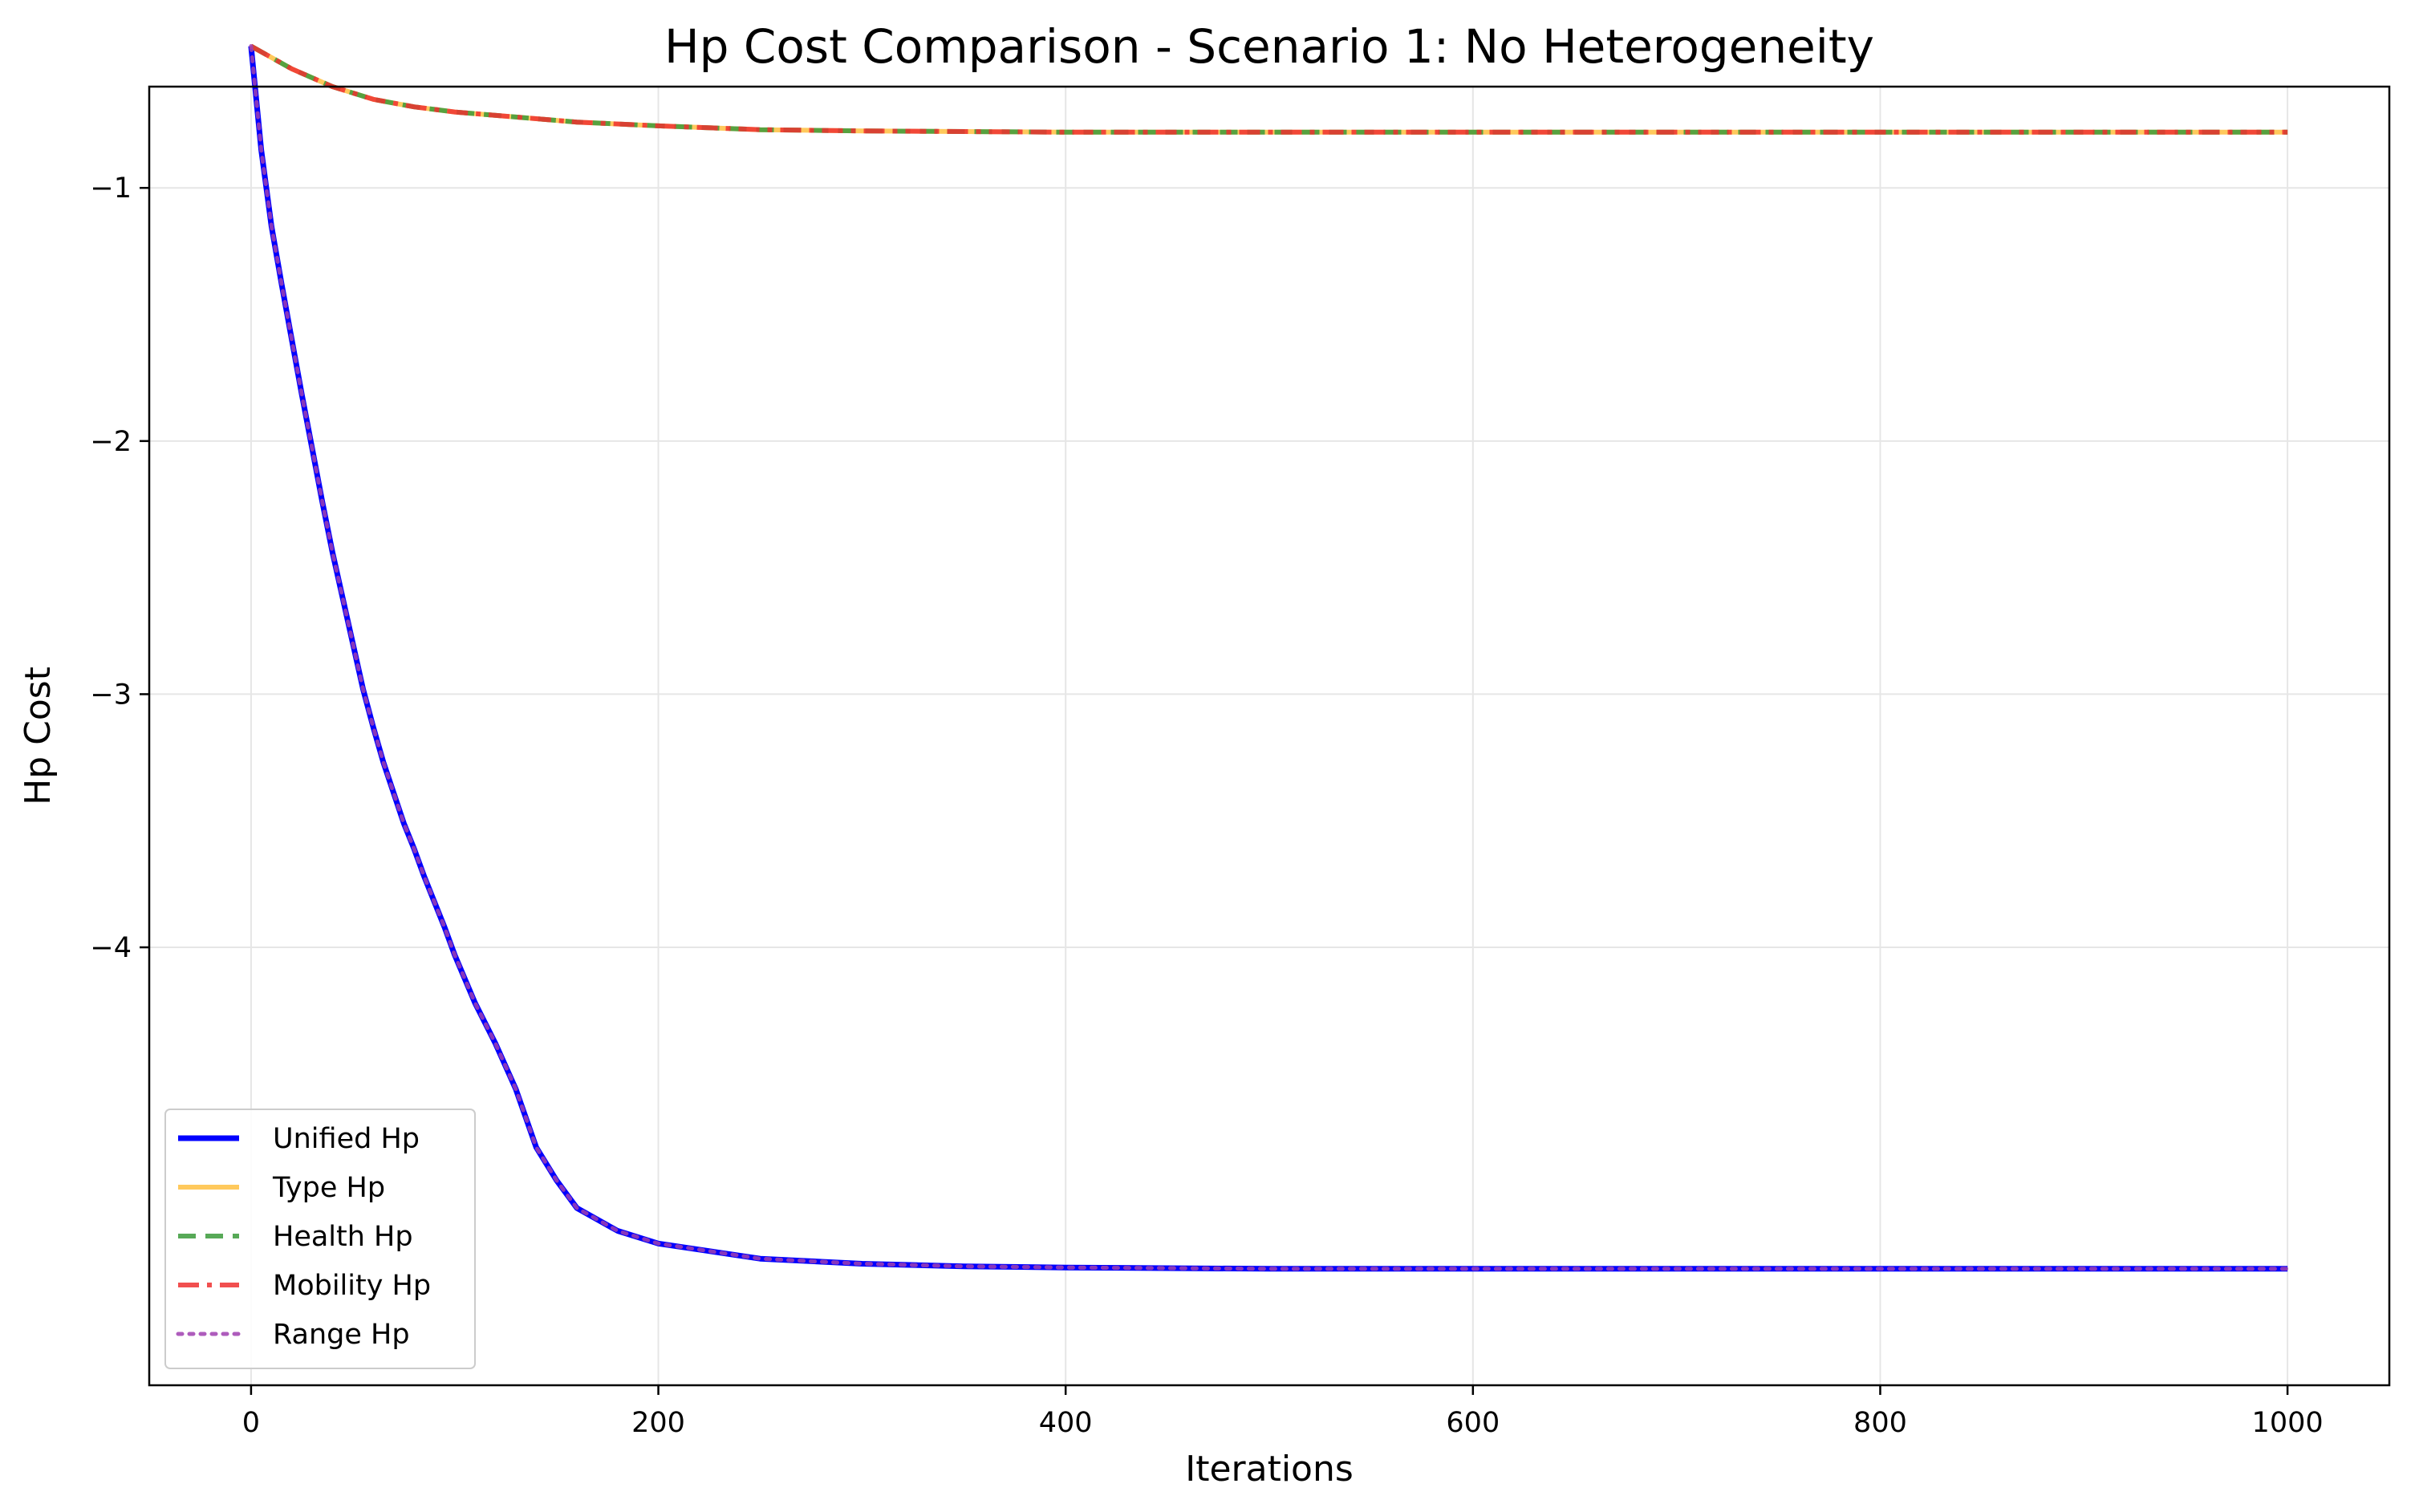 The width and height of the screenshot is (2411, 1512). Describe the element at coordinates (658, 1423) in the screenshot. I see `x-tick-label: 200` at that location.